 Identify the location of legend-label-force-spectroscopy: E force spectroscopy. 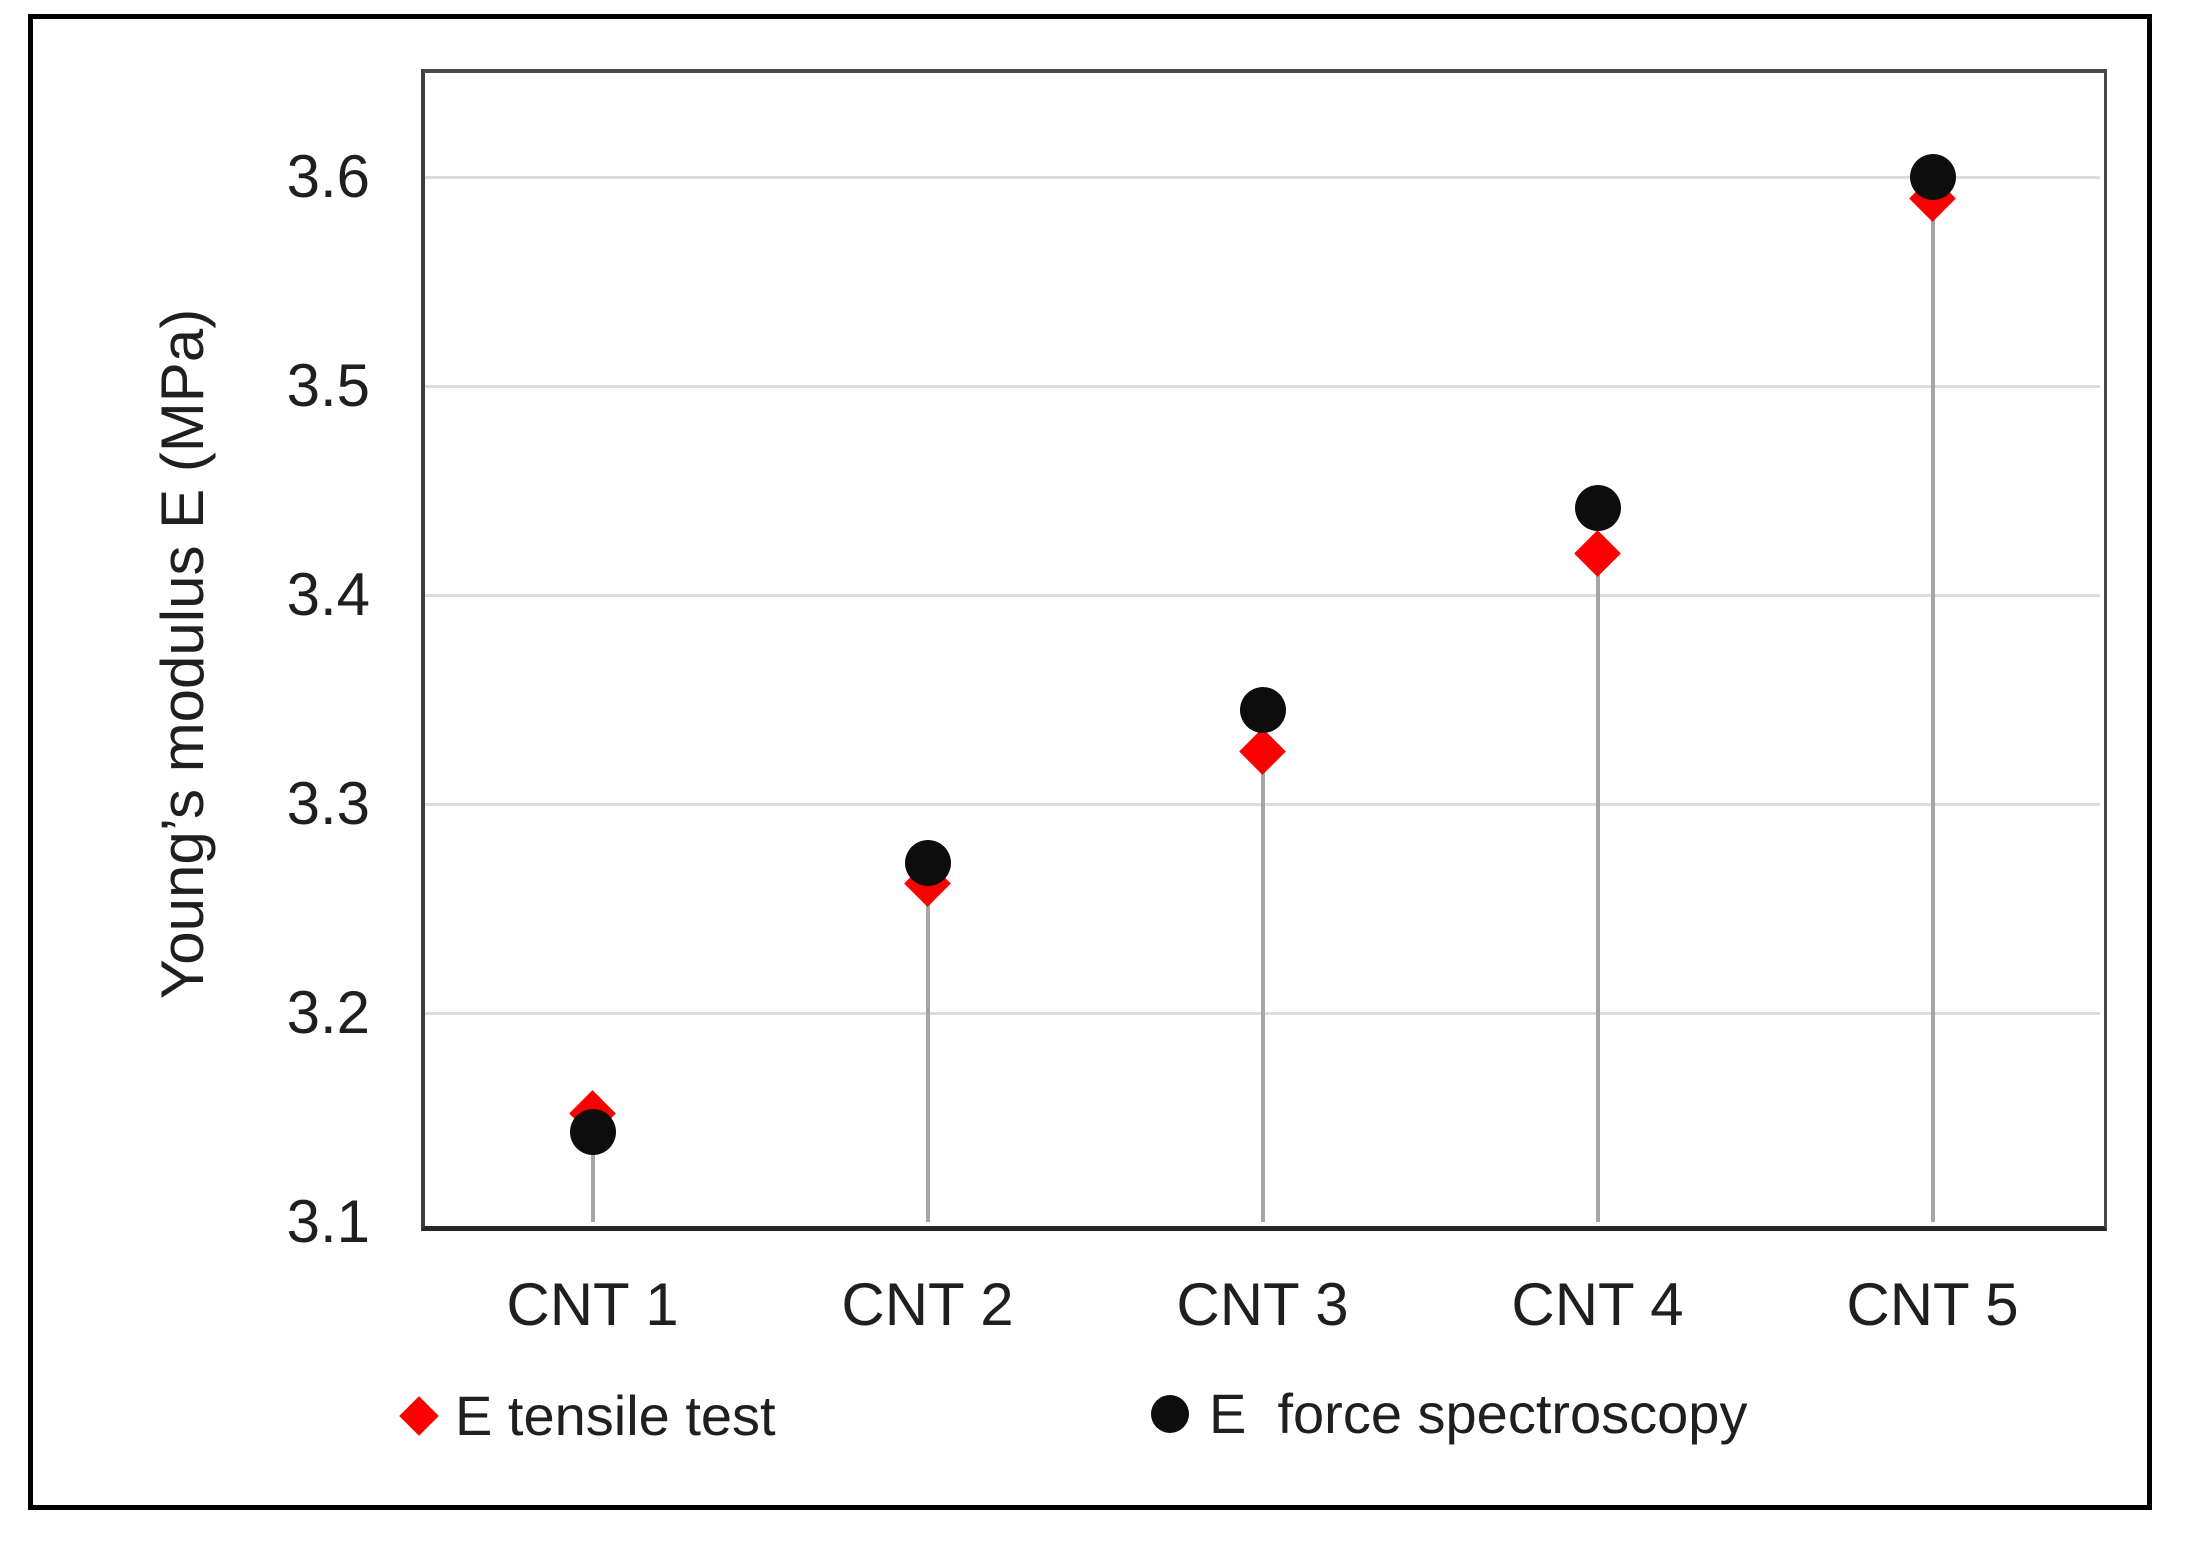
(1478, 1413).